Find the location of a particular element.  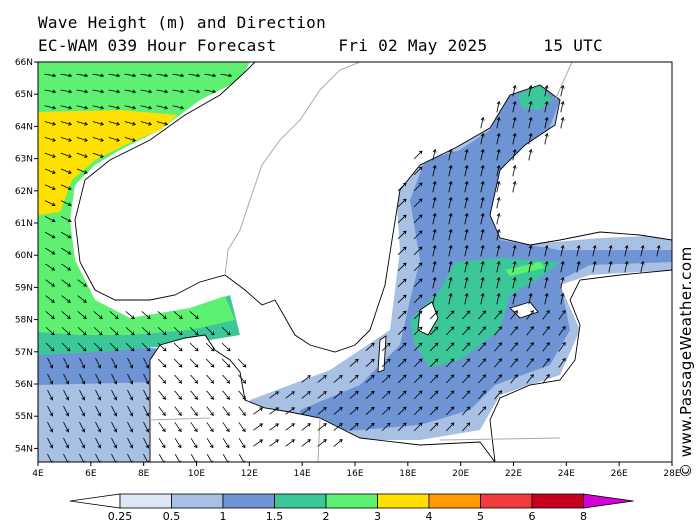

latitude-axis: 66N 65N 64N 63N 62N 61N 60N 59N 58N 57N 56N 55N 54N is located at coordinates (26, 256).